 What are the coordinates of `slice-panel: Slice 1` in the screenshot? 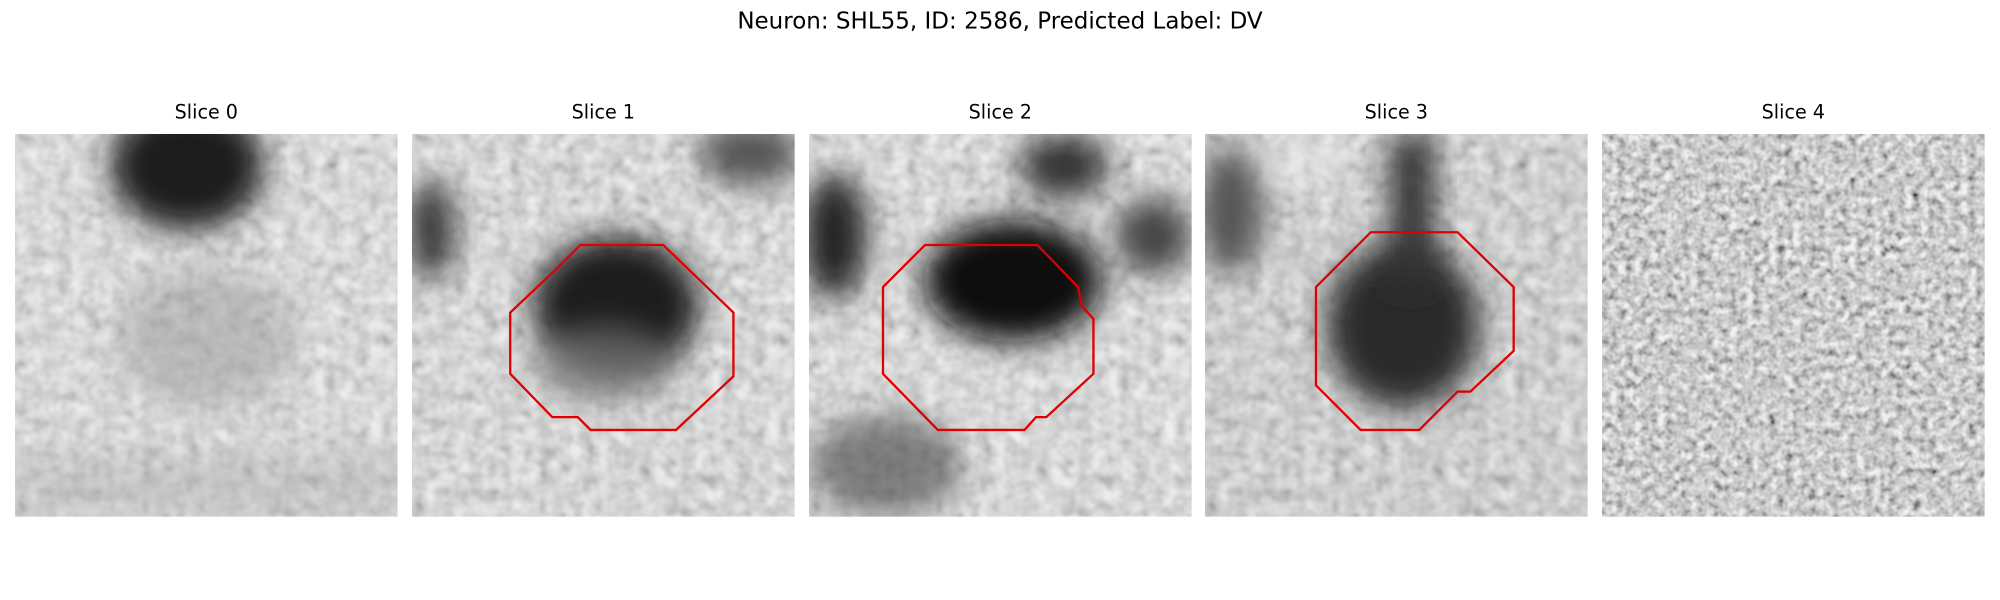 It's located at (603, 309).